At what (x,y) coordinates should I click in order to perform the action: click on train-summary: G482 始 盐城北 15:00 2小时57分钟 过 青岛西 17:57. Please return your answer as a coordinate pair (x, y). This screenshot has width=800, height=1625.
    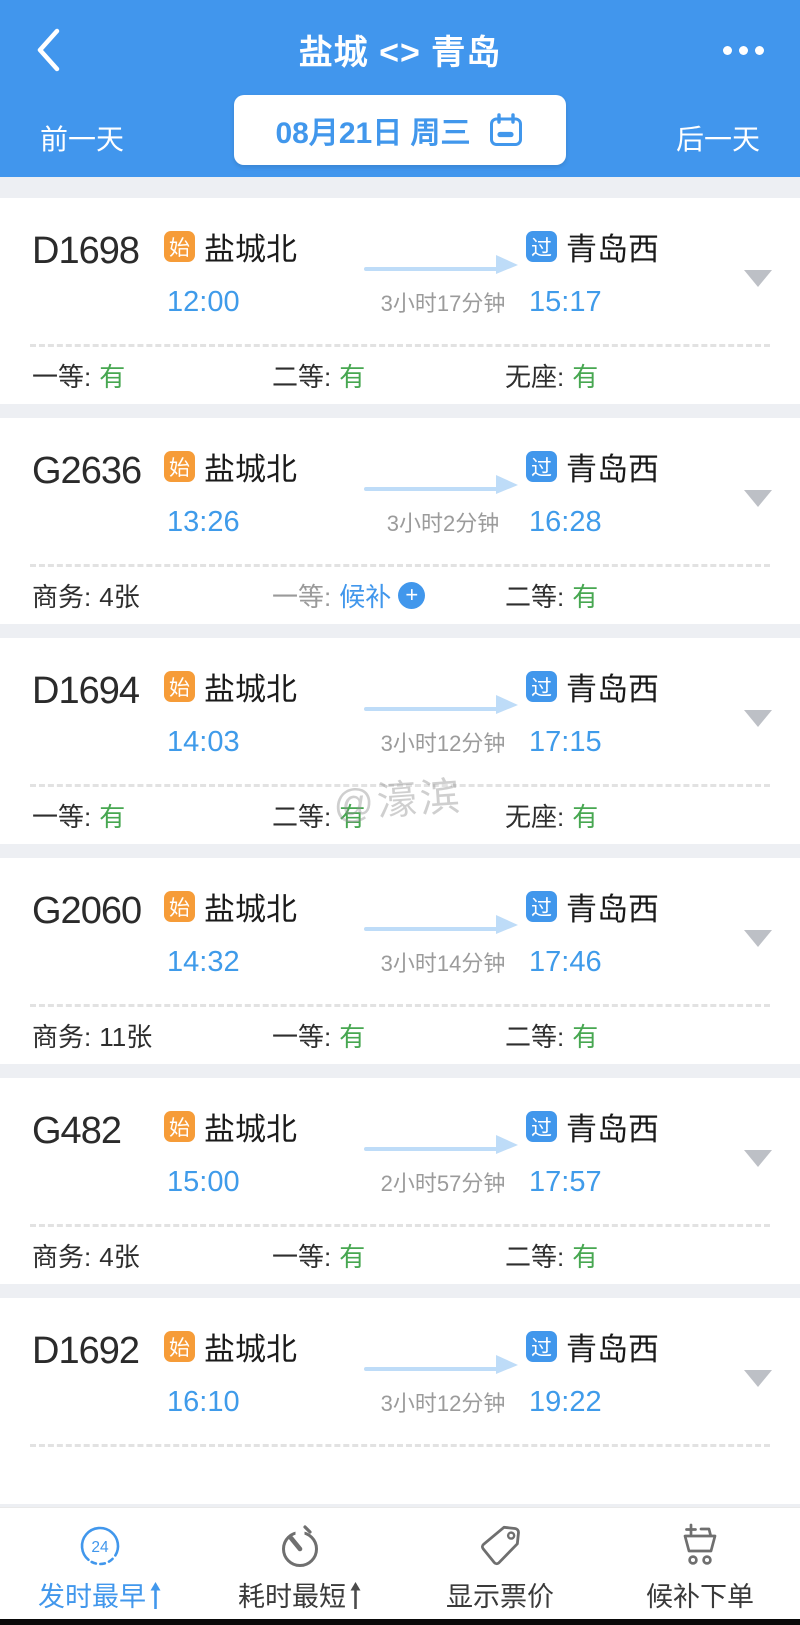
    Looking at the image, I should click on (400, 1151).